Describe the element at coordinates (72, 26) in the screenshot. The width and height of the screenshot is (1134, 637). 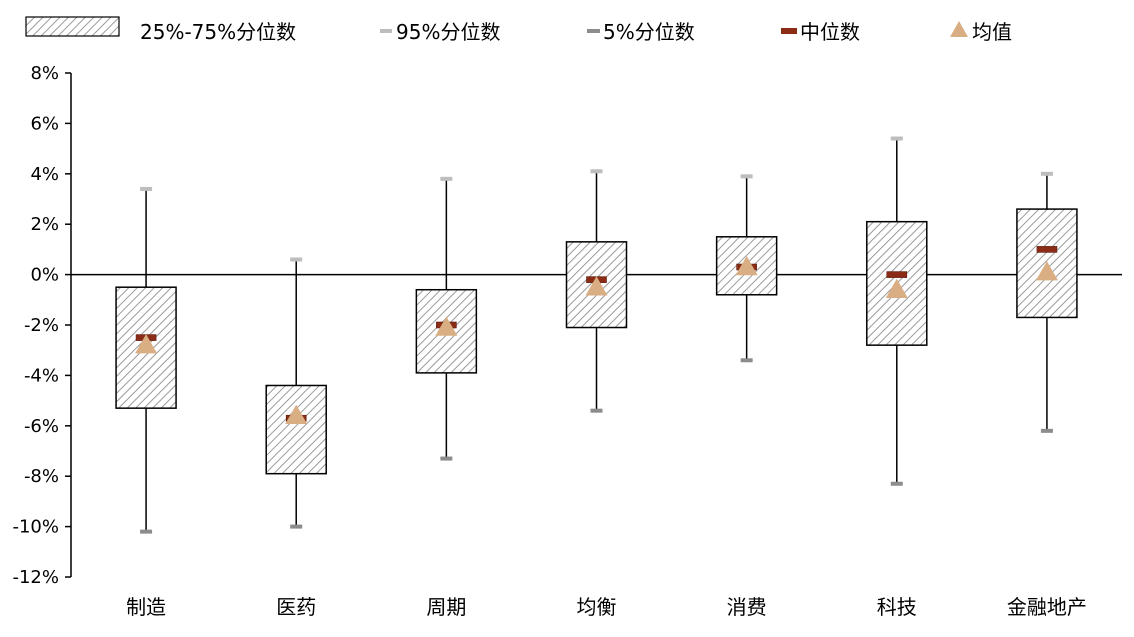
I see `legend-iqr-swatch` at that location.